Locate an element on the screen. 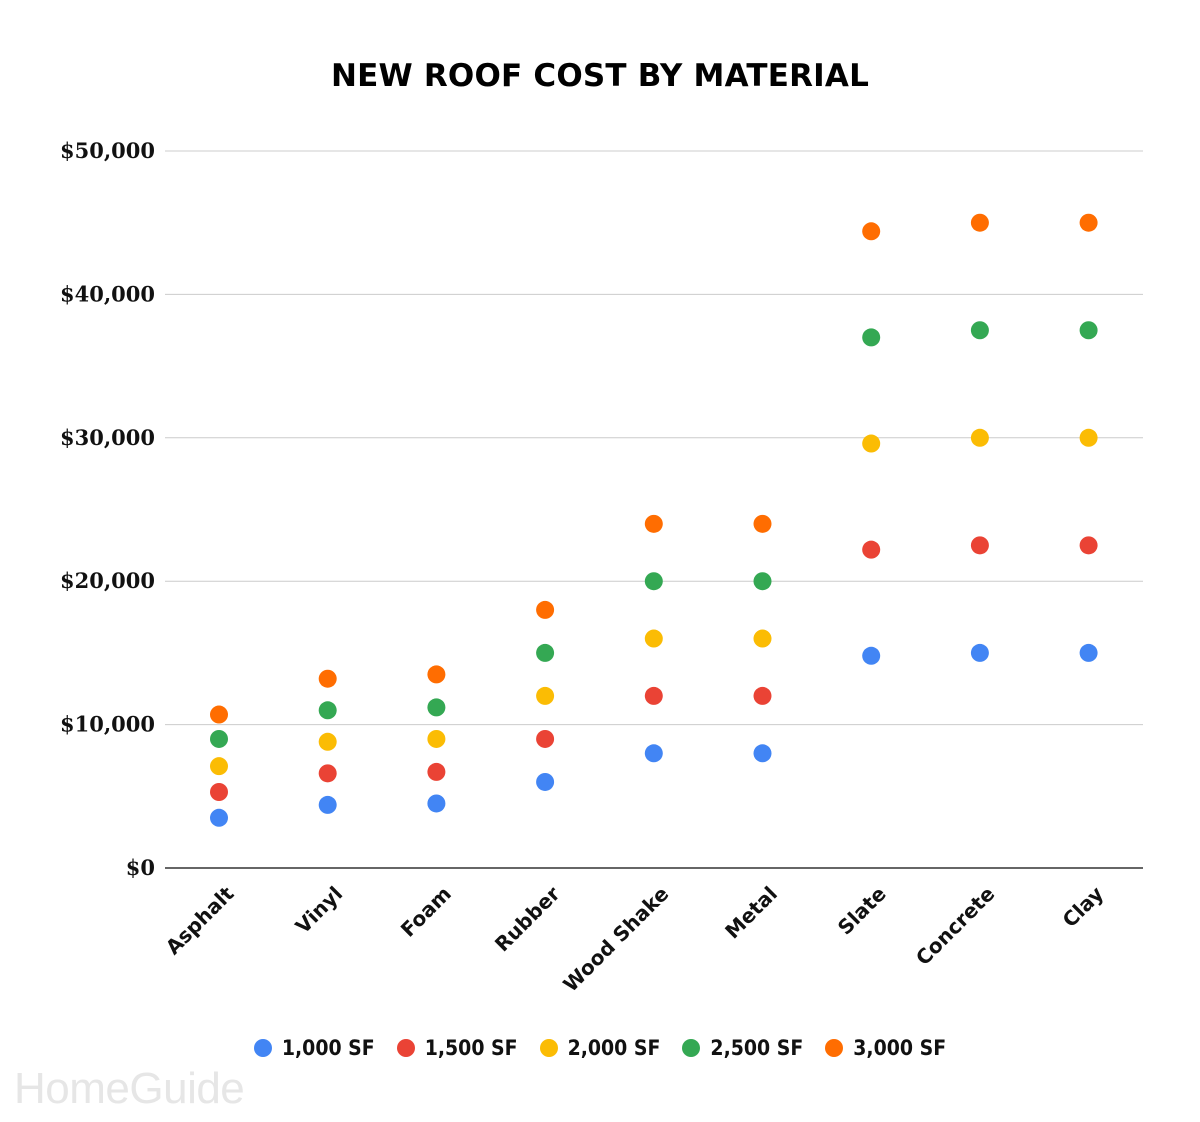  legend-item: 3,000 SF is located at coordinates (885, 1048).